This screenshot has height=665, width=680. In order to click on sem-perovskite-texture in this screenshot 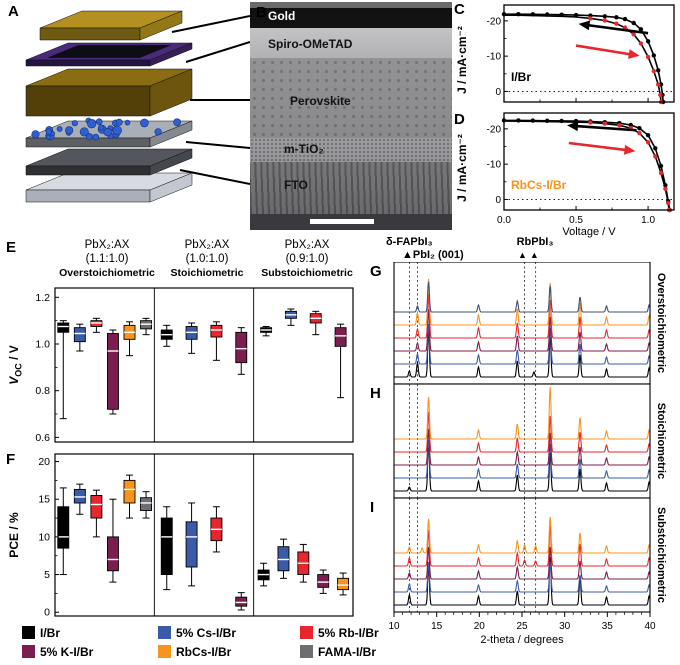, I will do `click(351, 98)`.